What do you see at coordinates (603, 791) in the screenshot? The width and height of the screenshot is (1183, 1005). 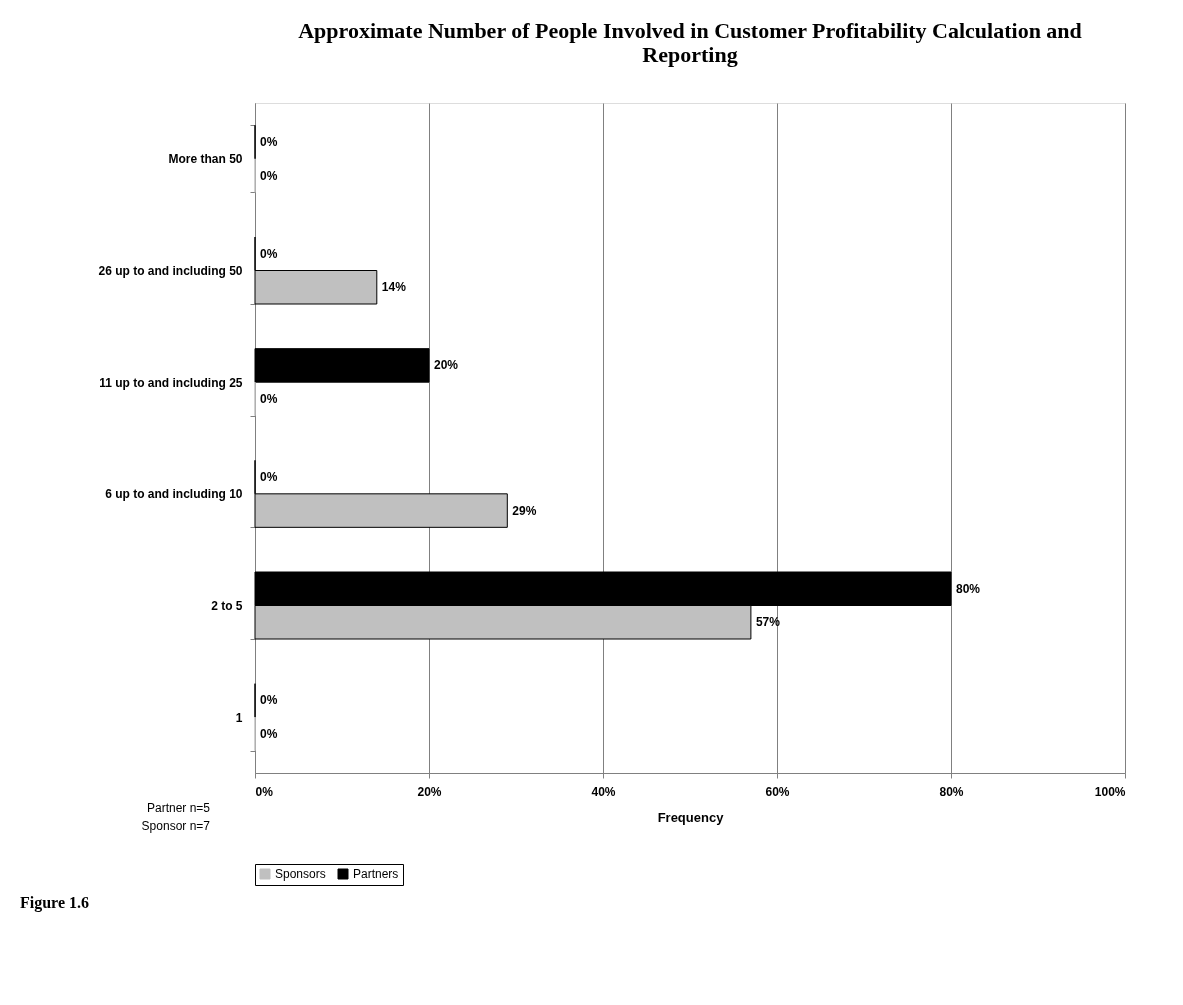 I see `x-tick-label: 40%` at bounding box center [603, 791].